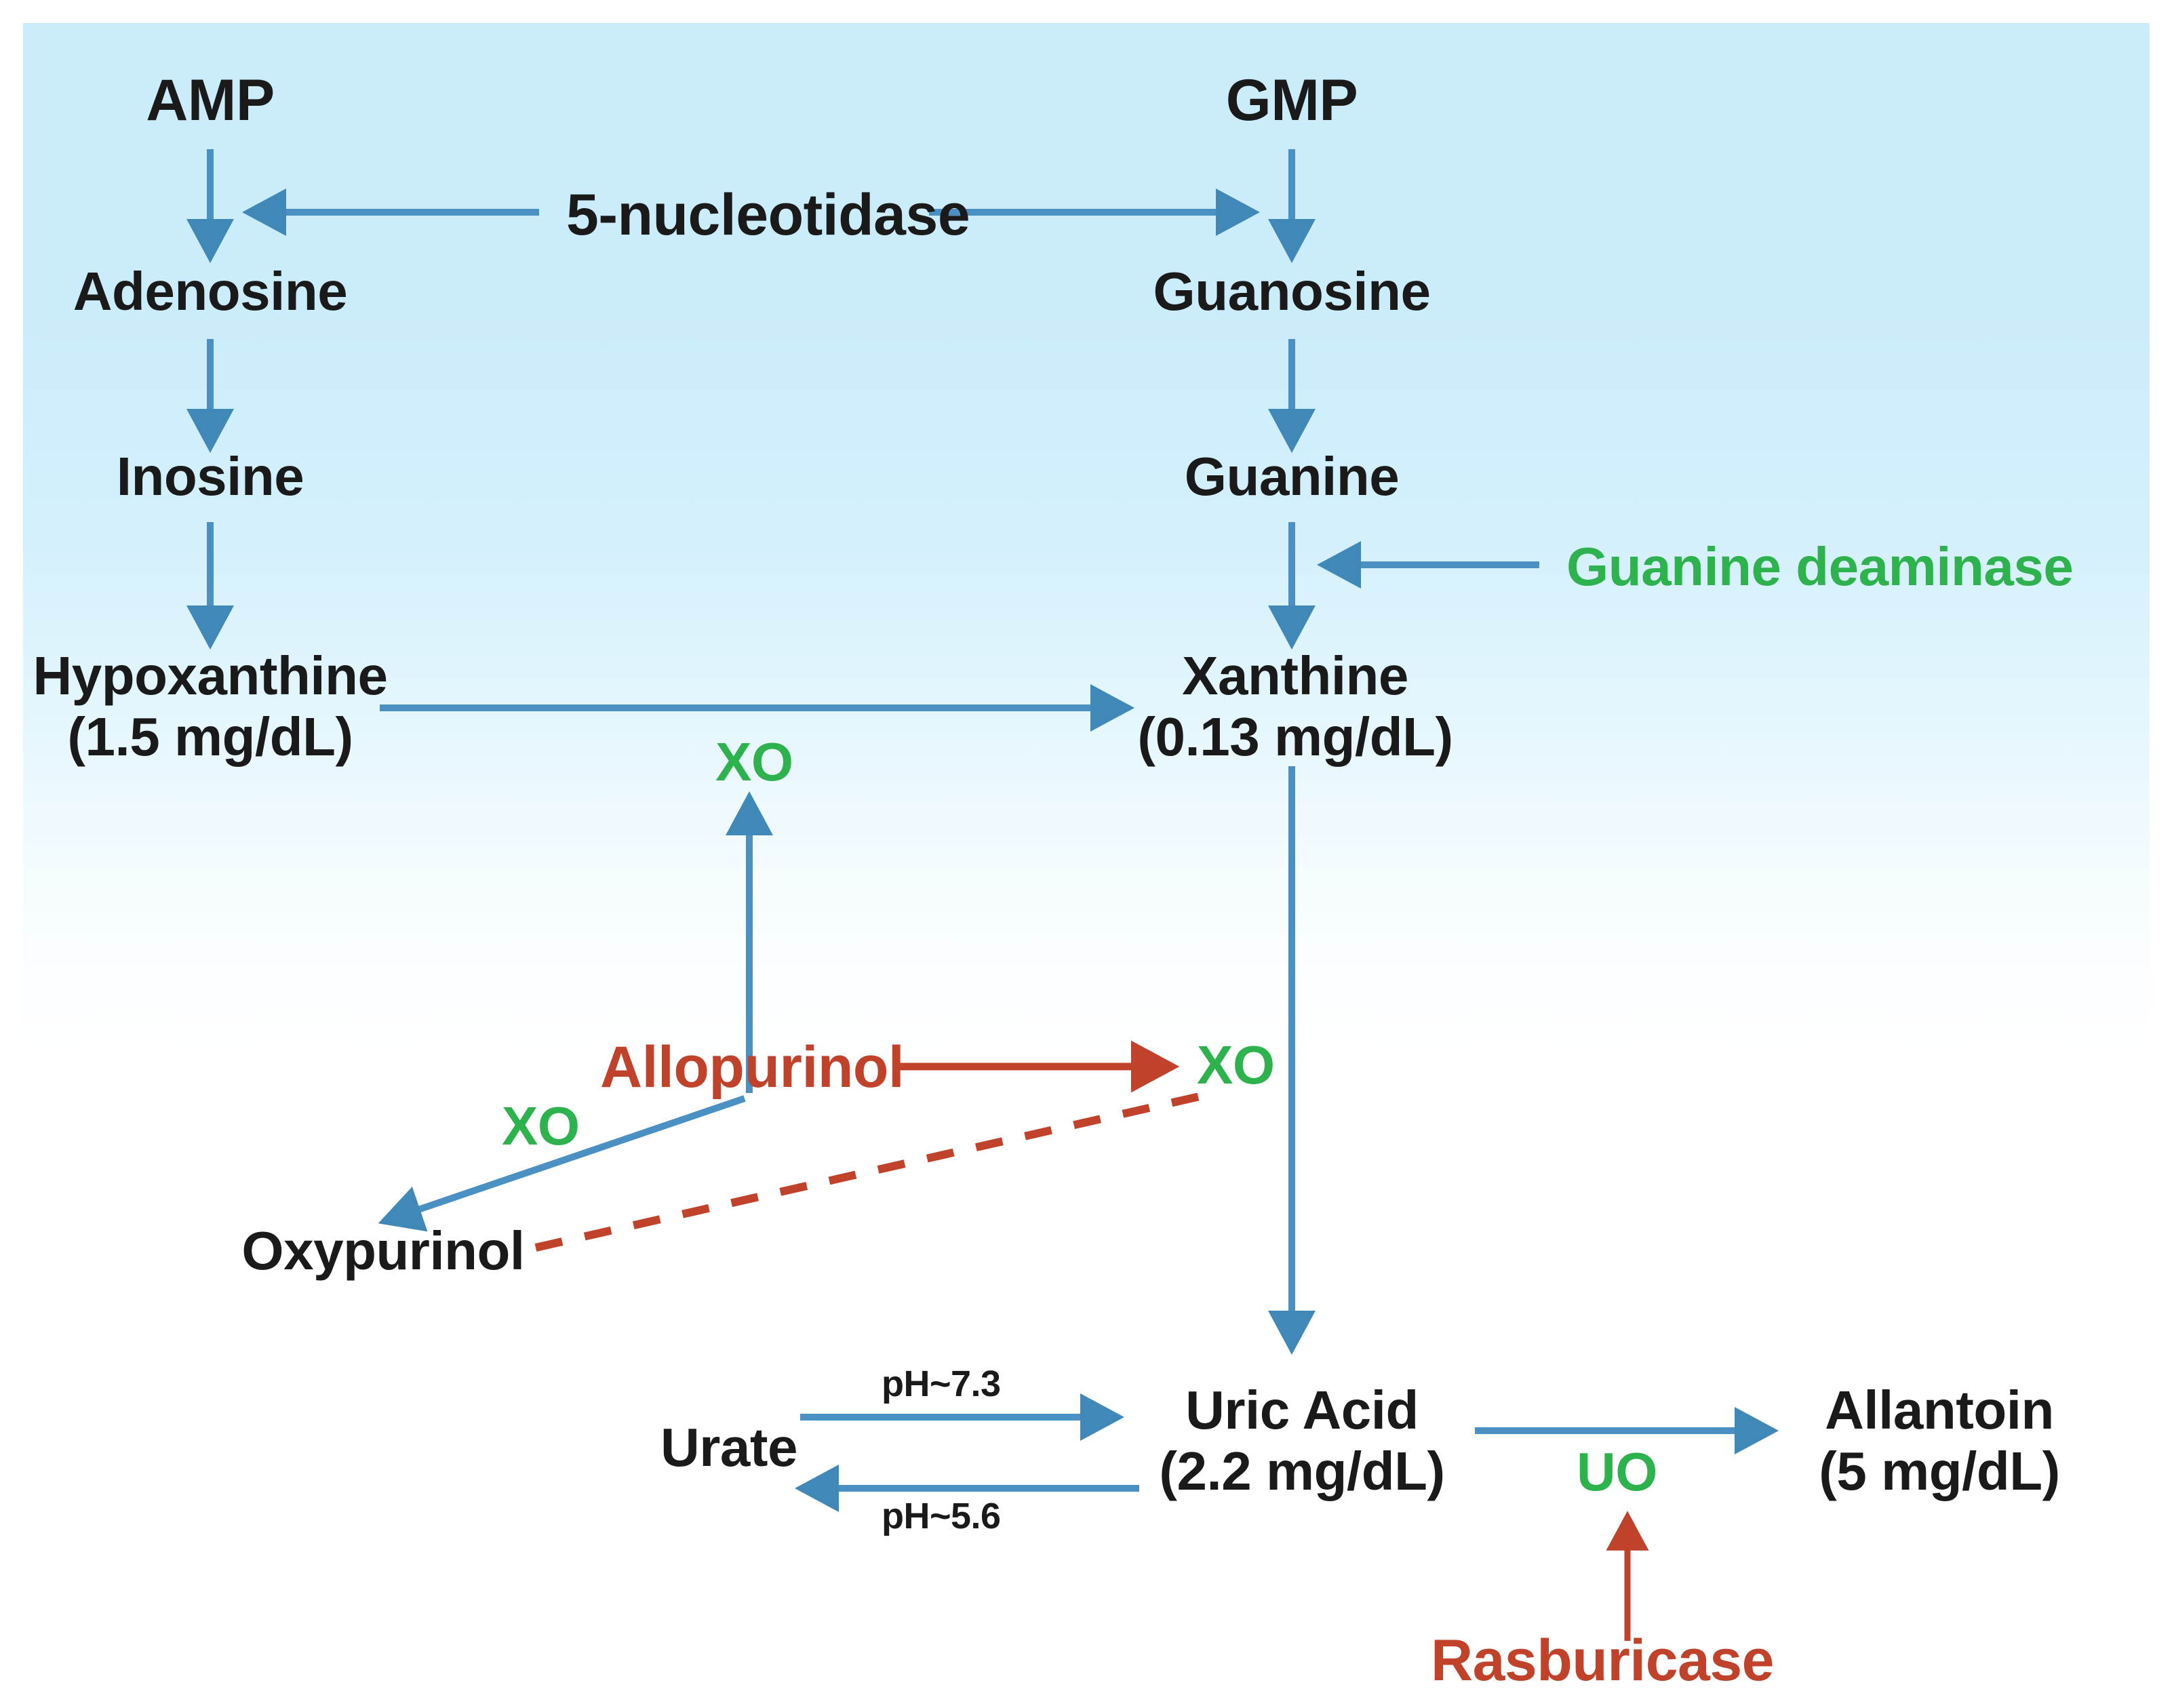 The image size is (2174, 1708). I want to click on node-allantoin: Allantoin (5 mg/dL), so click(1939, 1440).